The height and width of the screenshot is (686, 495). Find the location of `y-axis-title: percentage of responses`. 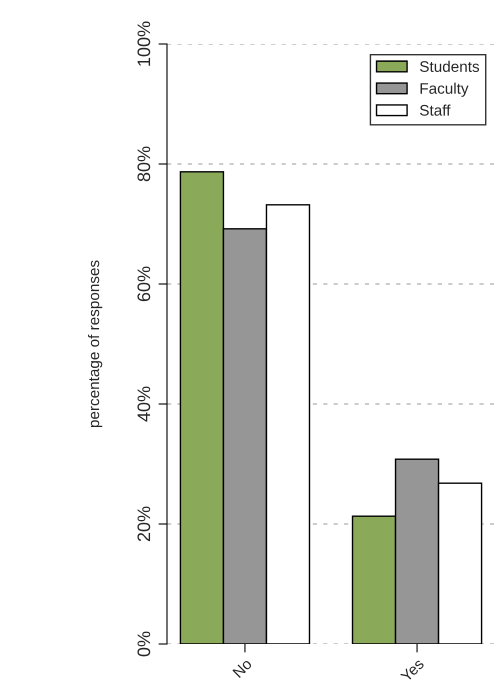

y-axis-title: percentage of responses is located at coordinates (95, 344).